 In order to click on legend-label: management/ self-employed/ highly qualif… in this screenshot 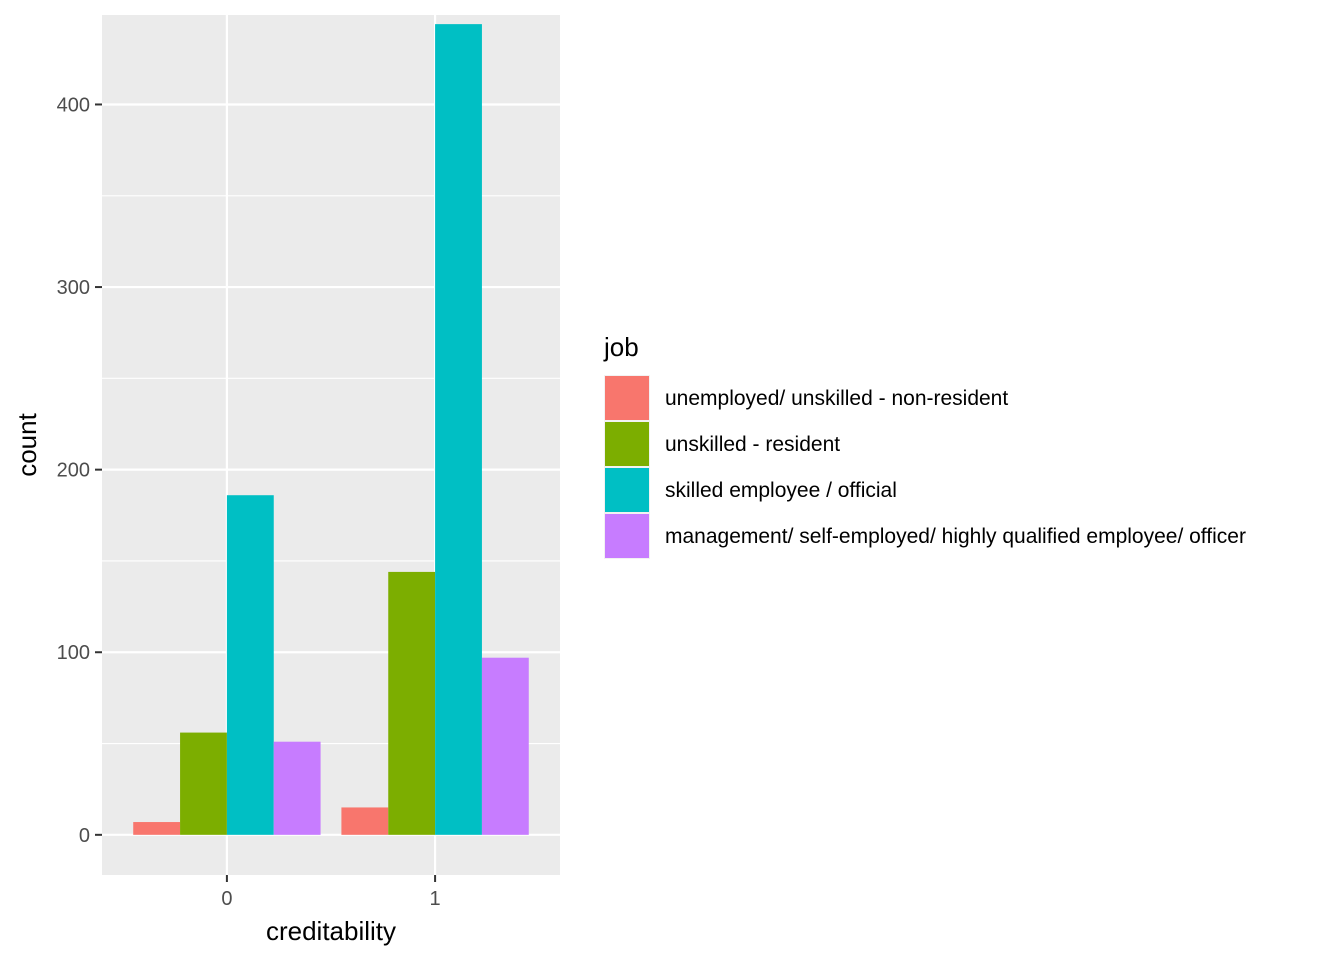, I will do `click(955, 536)`.